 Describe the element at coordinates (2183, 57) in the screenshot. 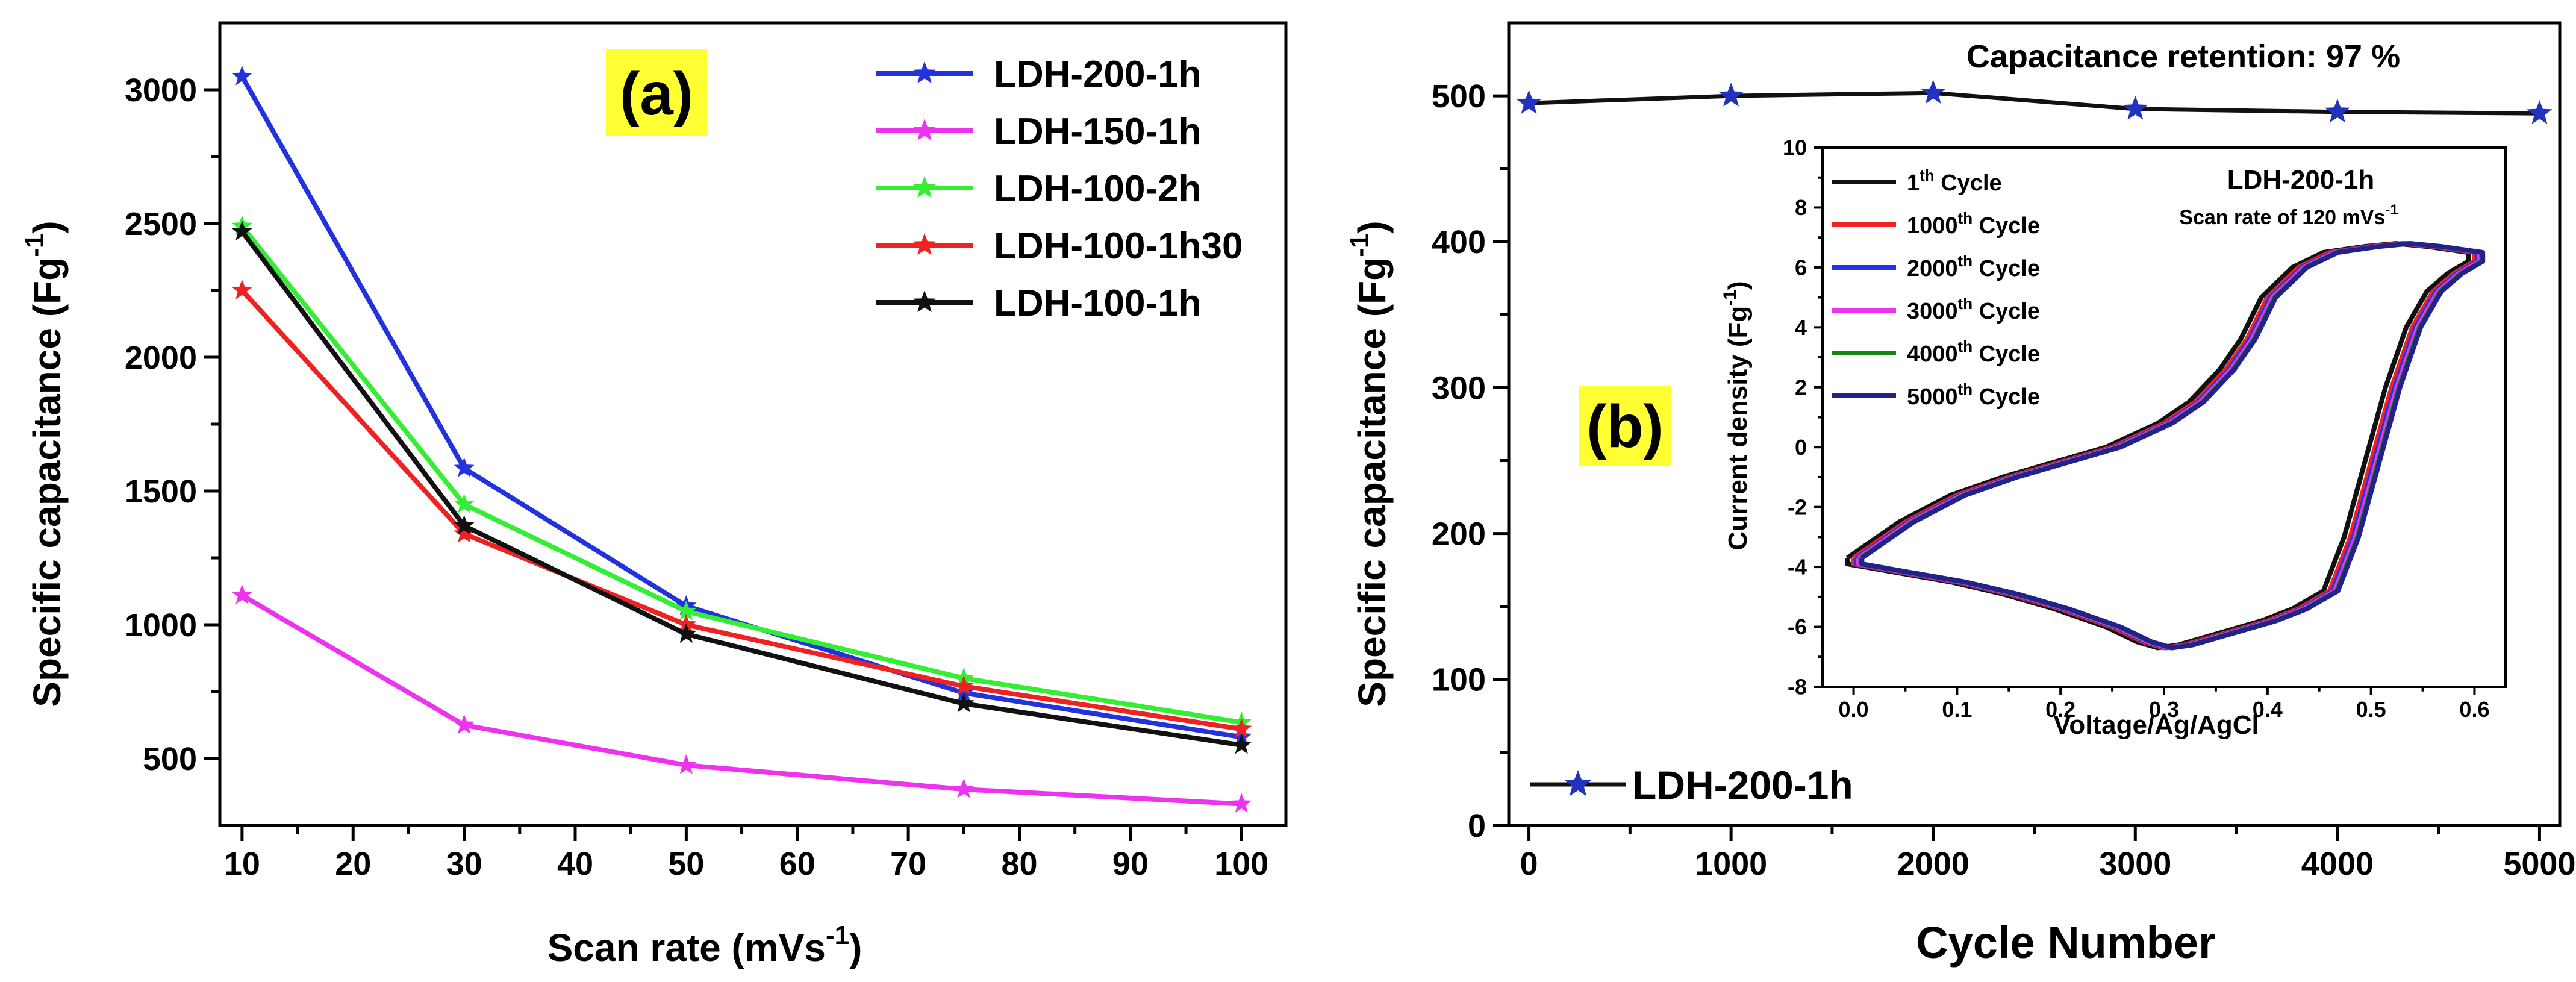

I see `panel-b-retention-annotation: Capacitance retention: 97 %` at that location.